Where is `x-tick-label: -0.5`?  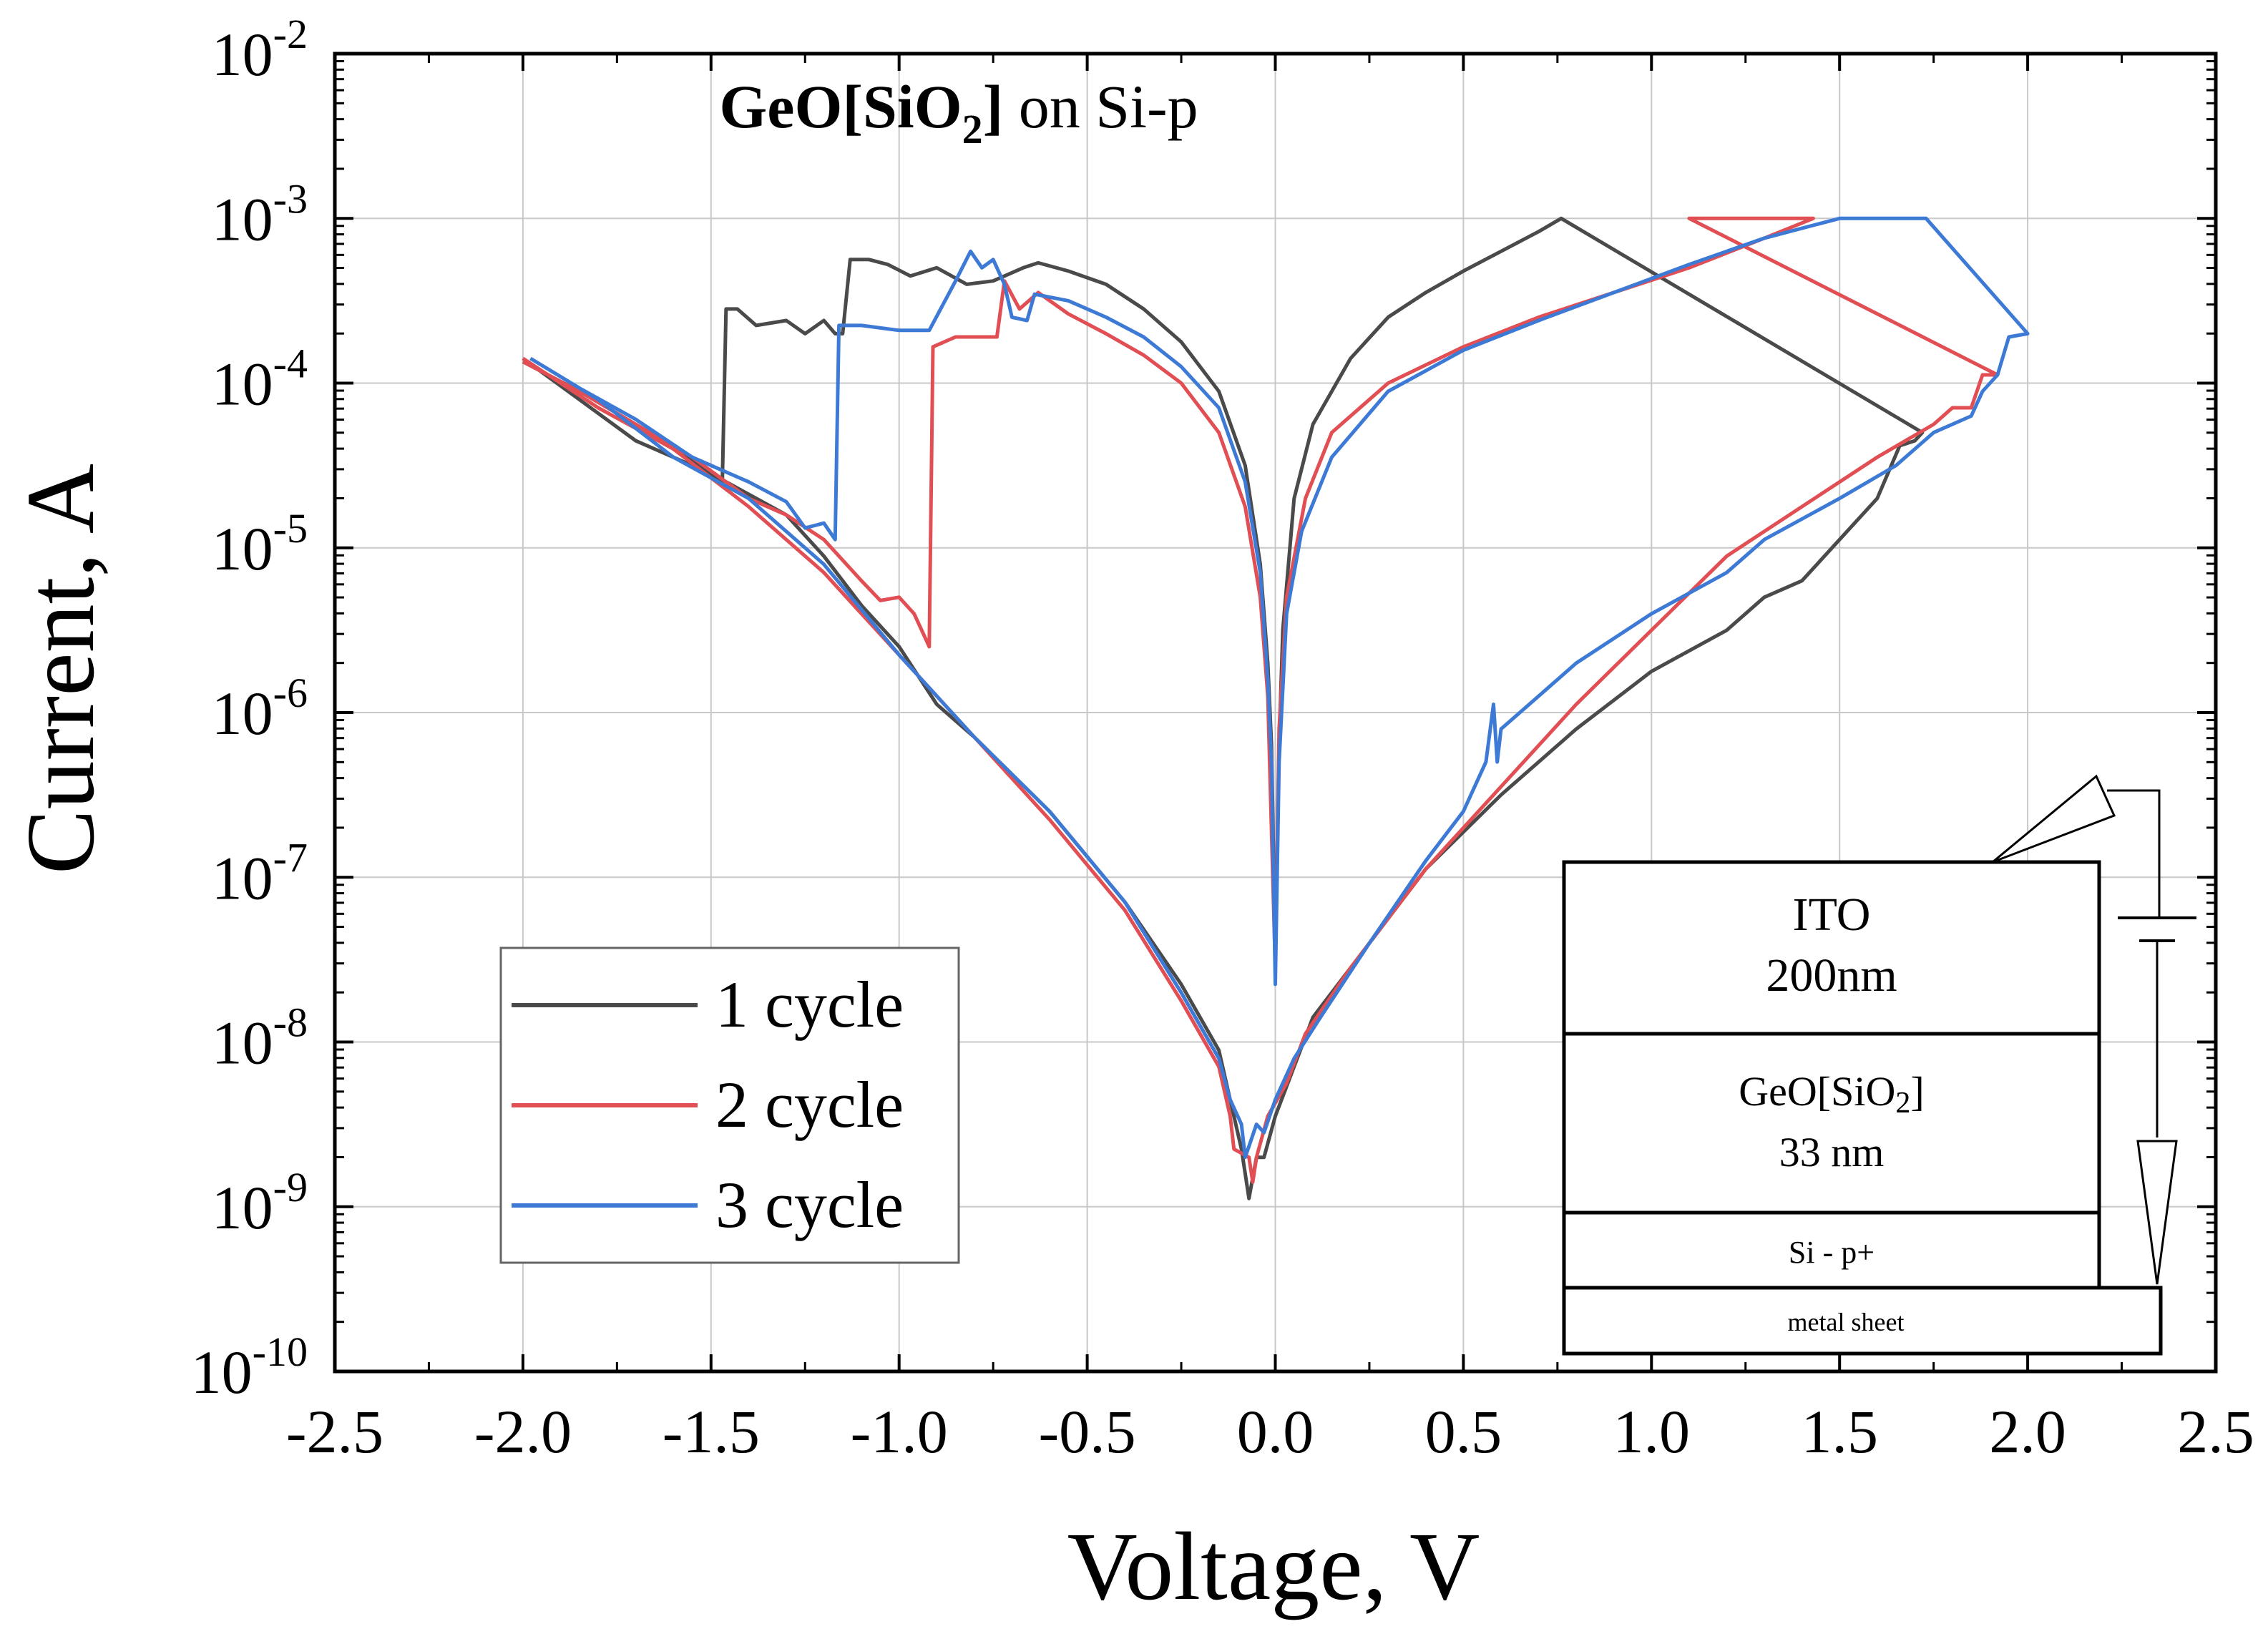
x-tick-label: -0.5 is located at coordinates (1087, 1431).